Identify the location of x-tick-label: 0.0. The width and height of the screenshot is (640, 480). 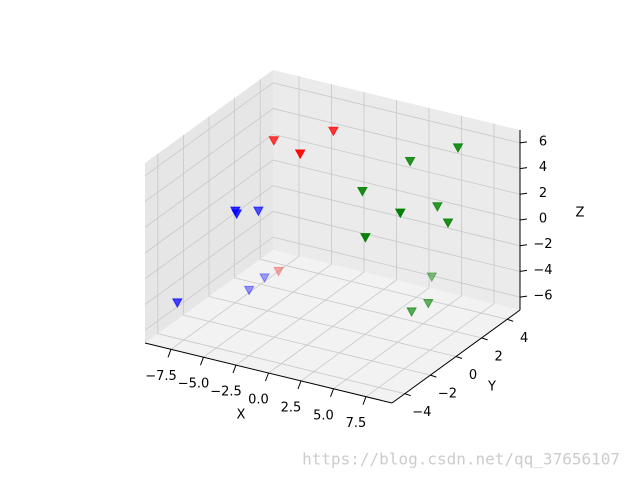
(258, 400).